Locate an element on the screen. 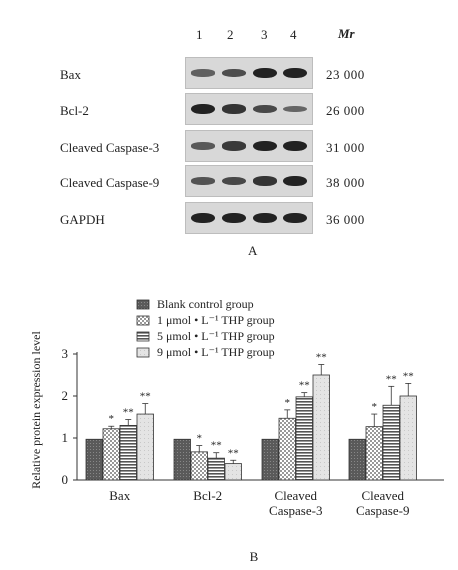  y-tick-label: 1 is located at coordinates (65, 437).